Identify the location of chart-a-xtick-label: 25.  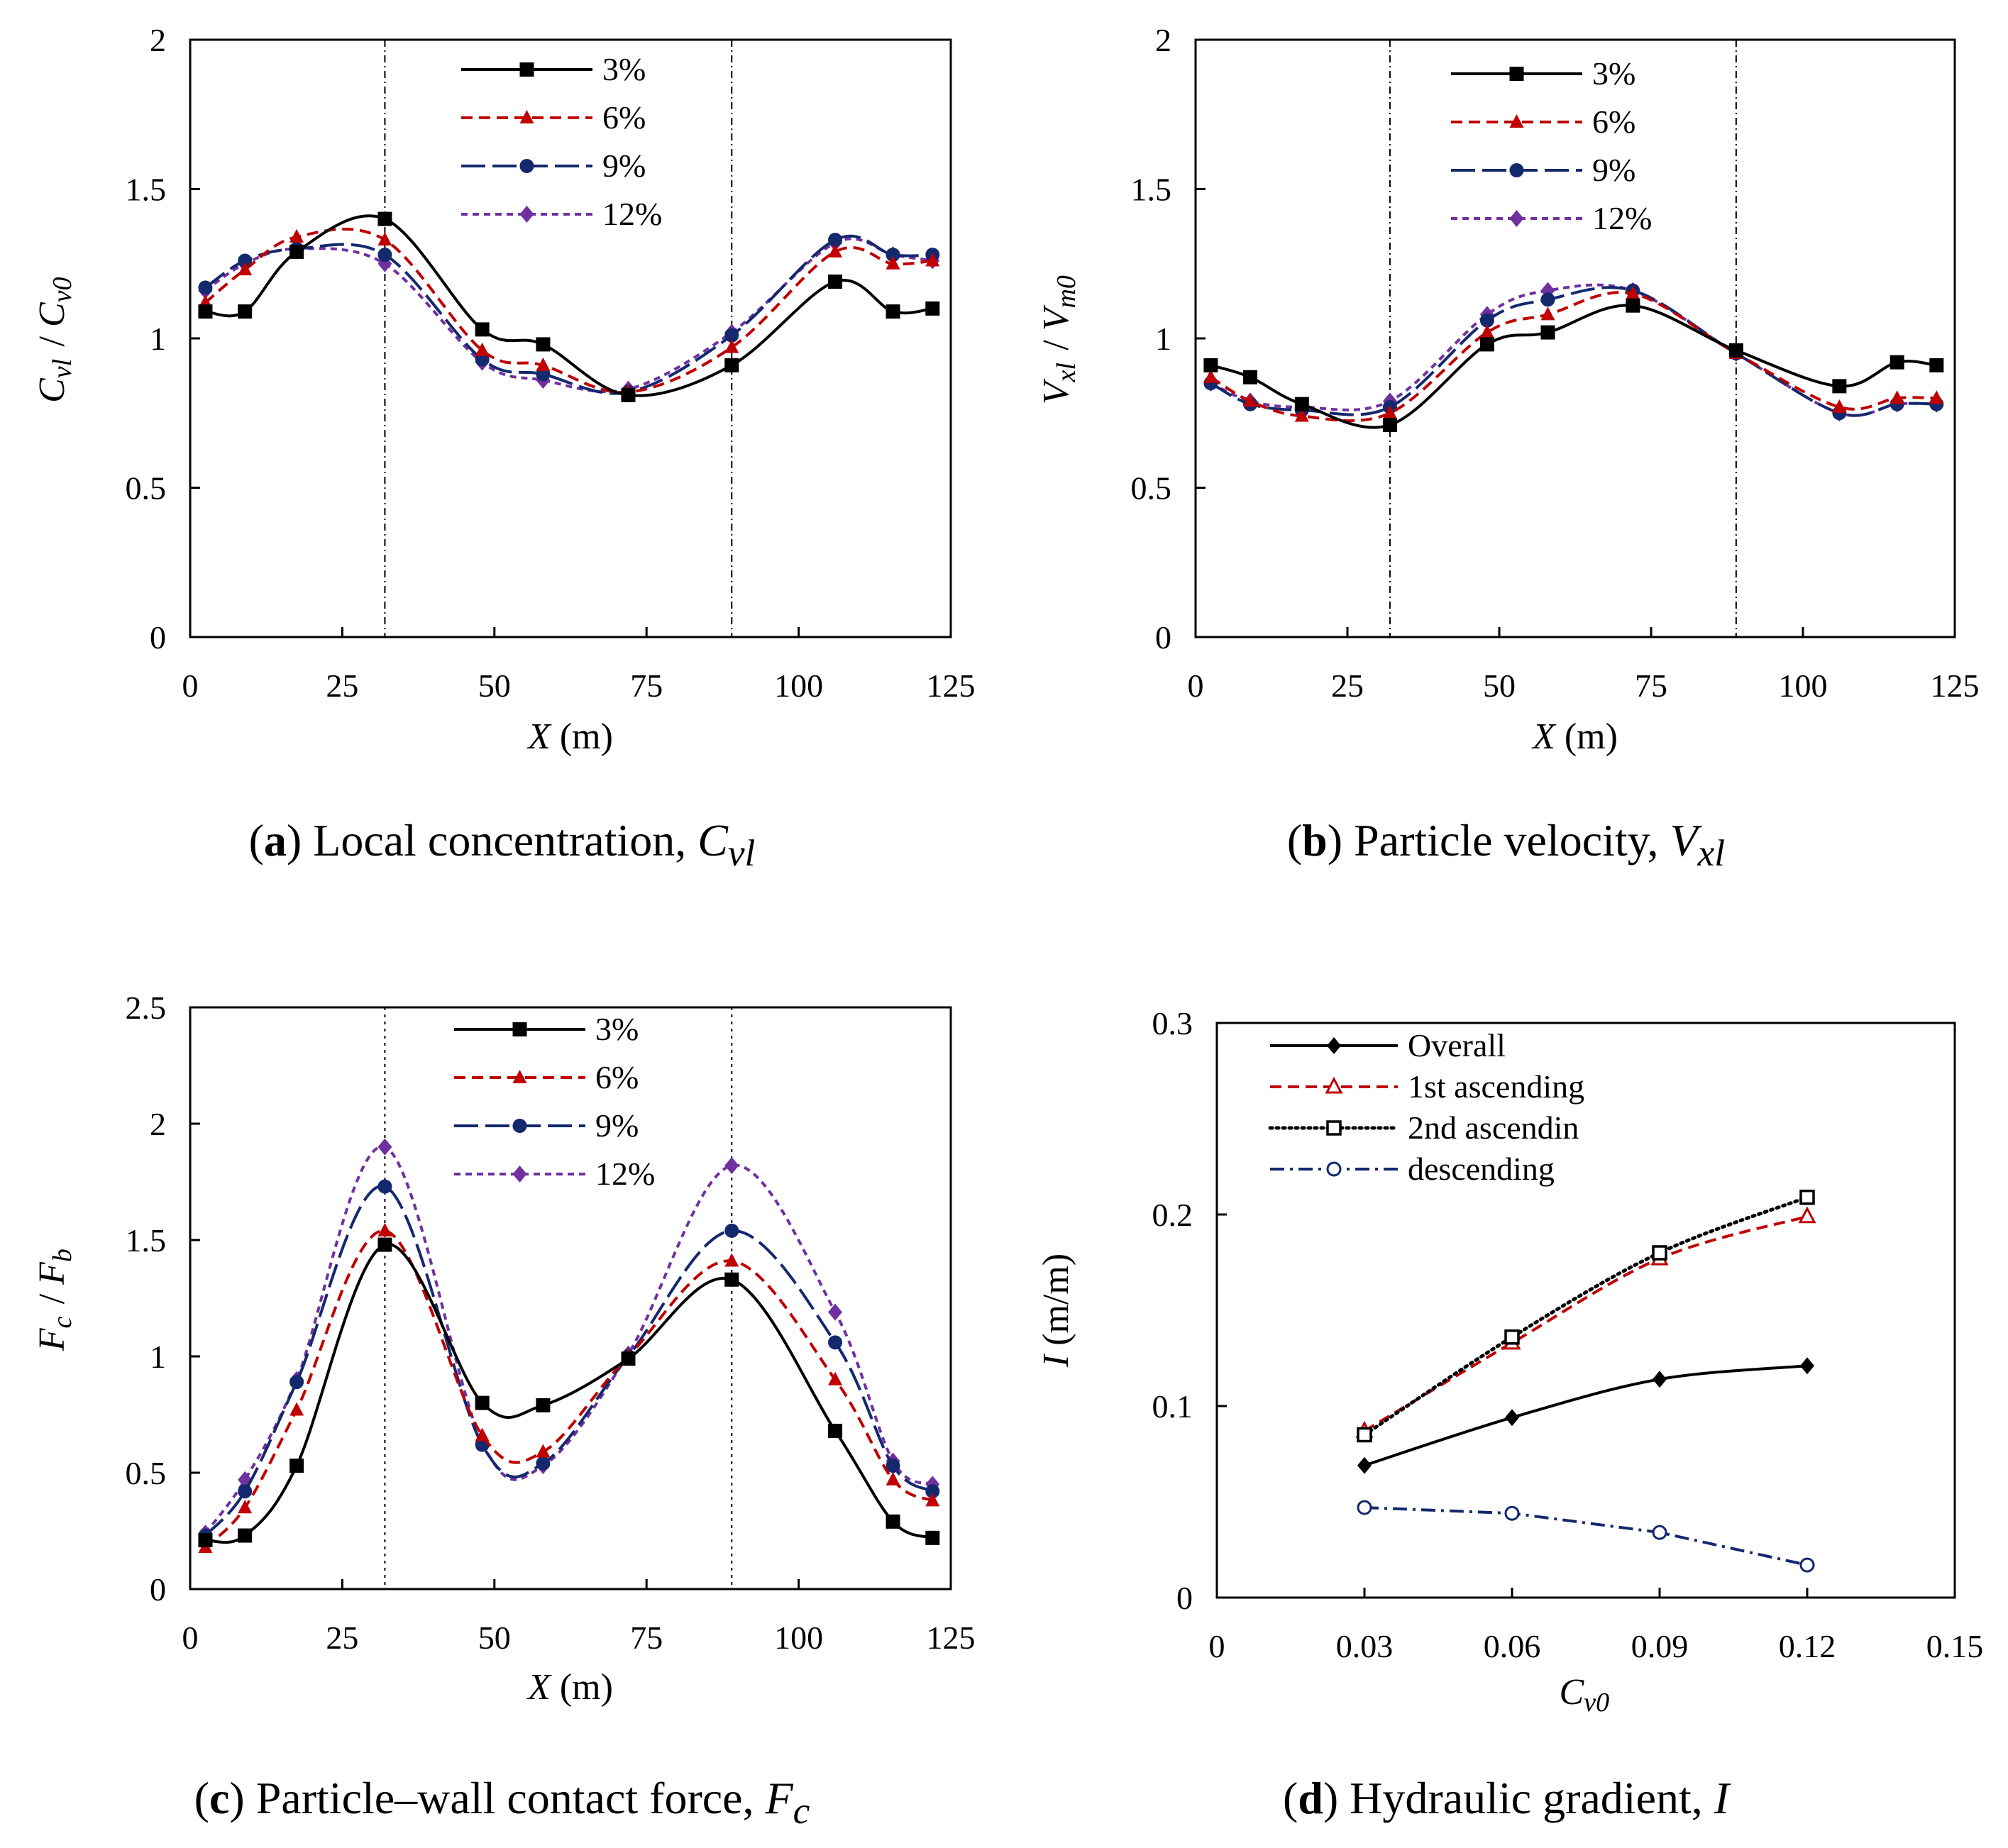
(342, 686).